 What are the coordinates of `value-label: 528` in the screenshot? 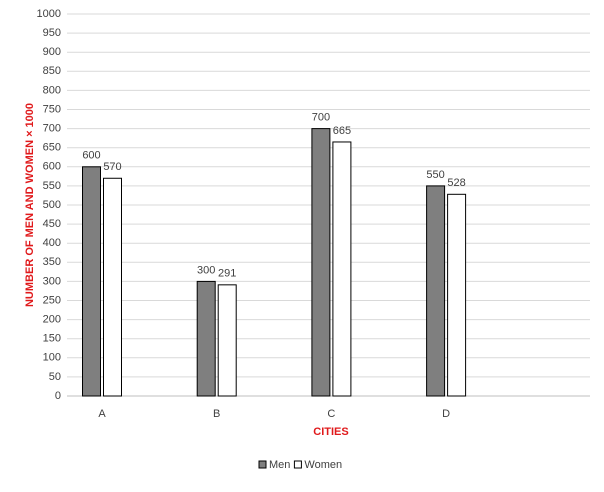 It's located at (456, 183).